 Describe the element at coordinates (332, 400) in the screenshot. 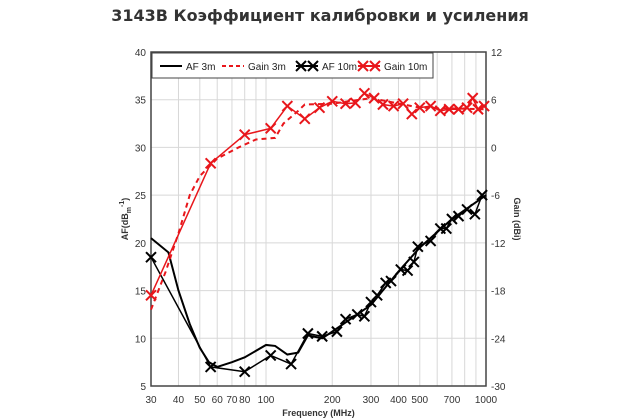

I see `x-tick-label: 200` at that location.